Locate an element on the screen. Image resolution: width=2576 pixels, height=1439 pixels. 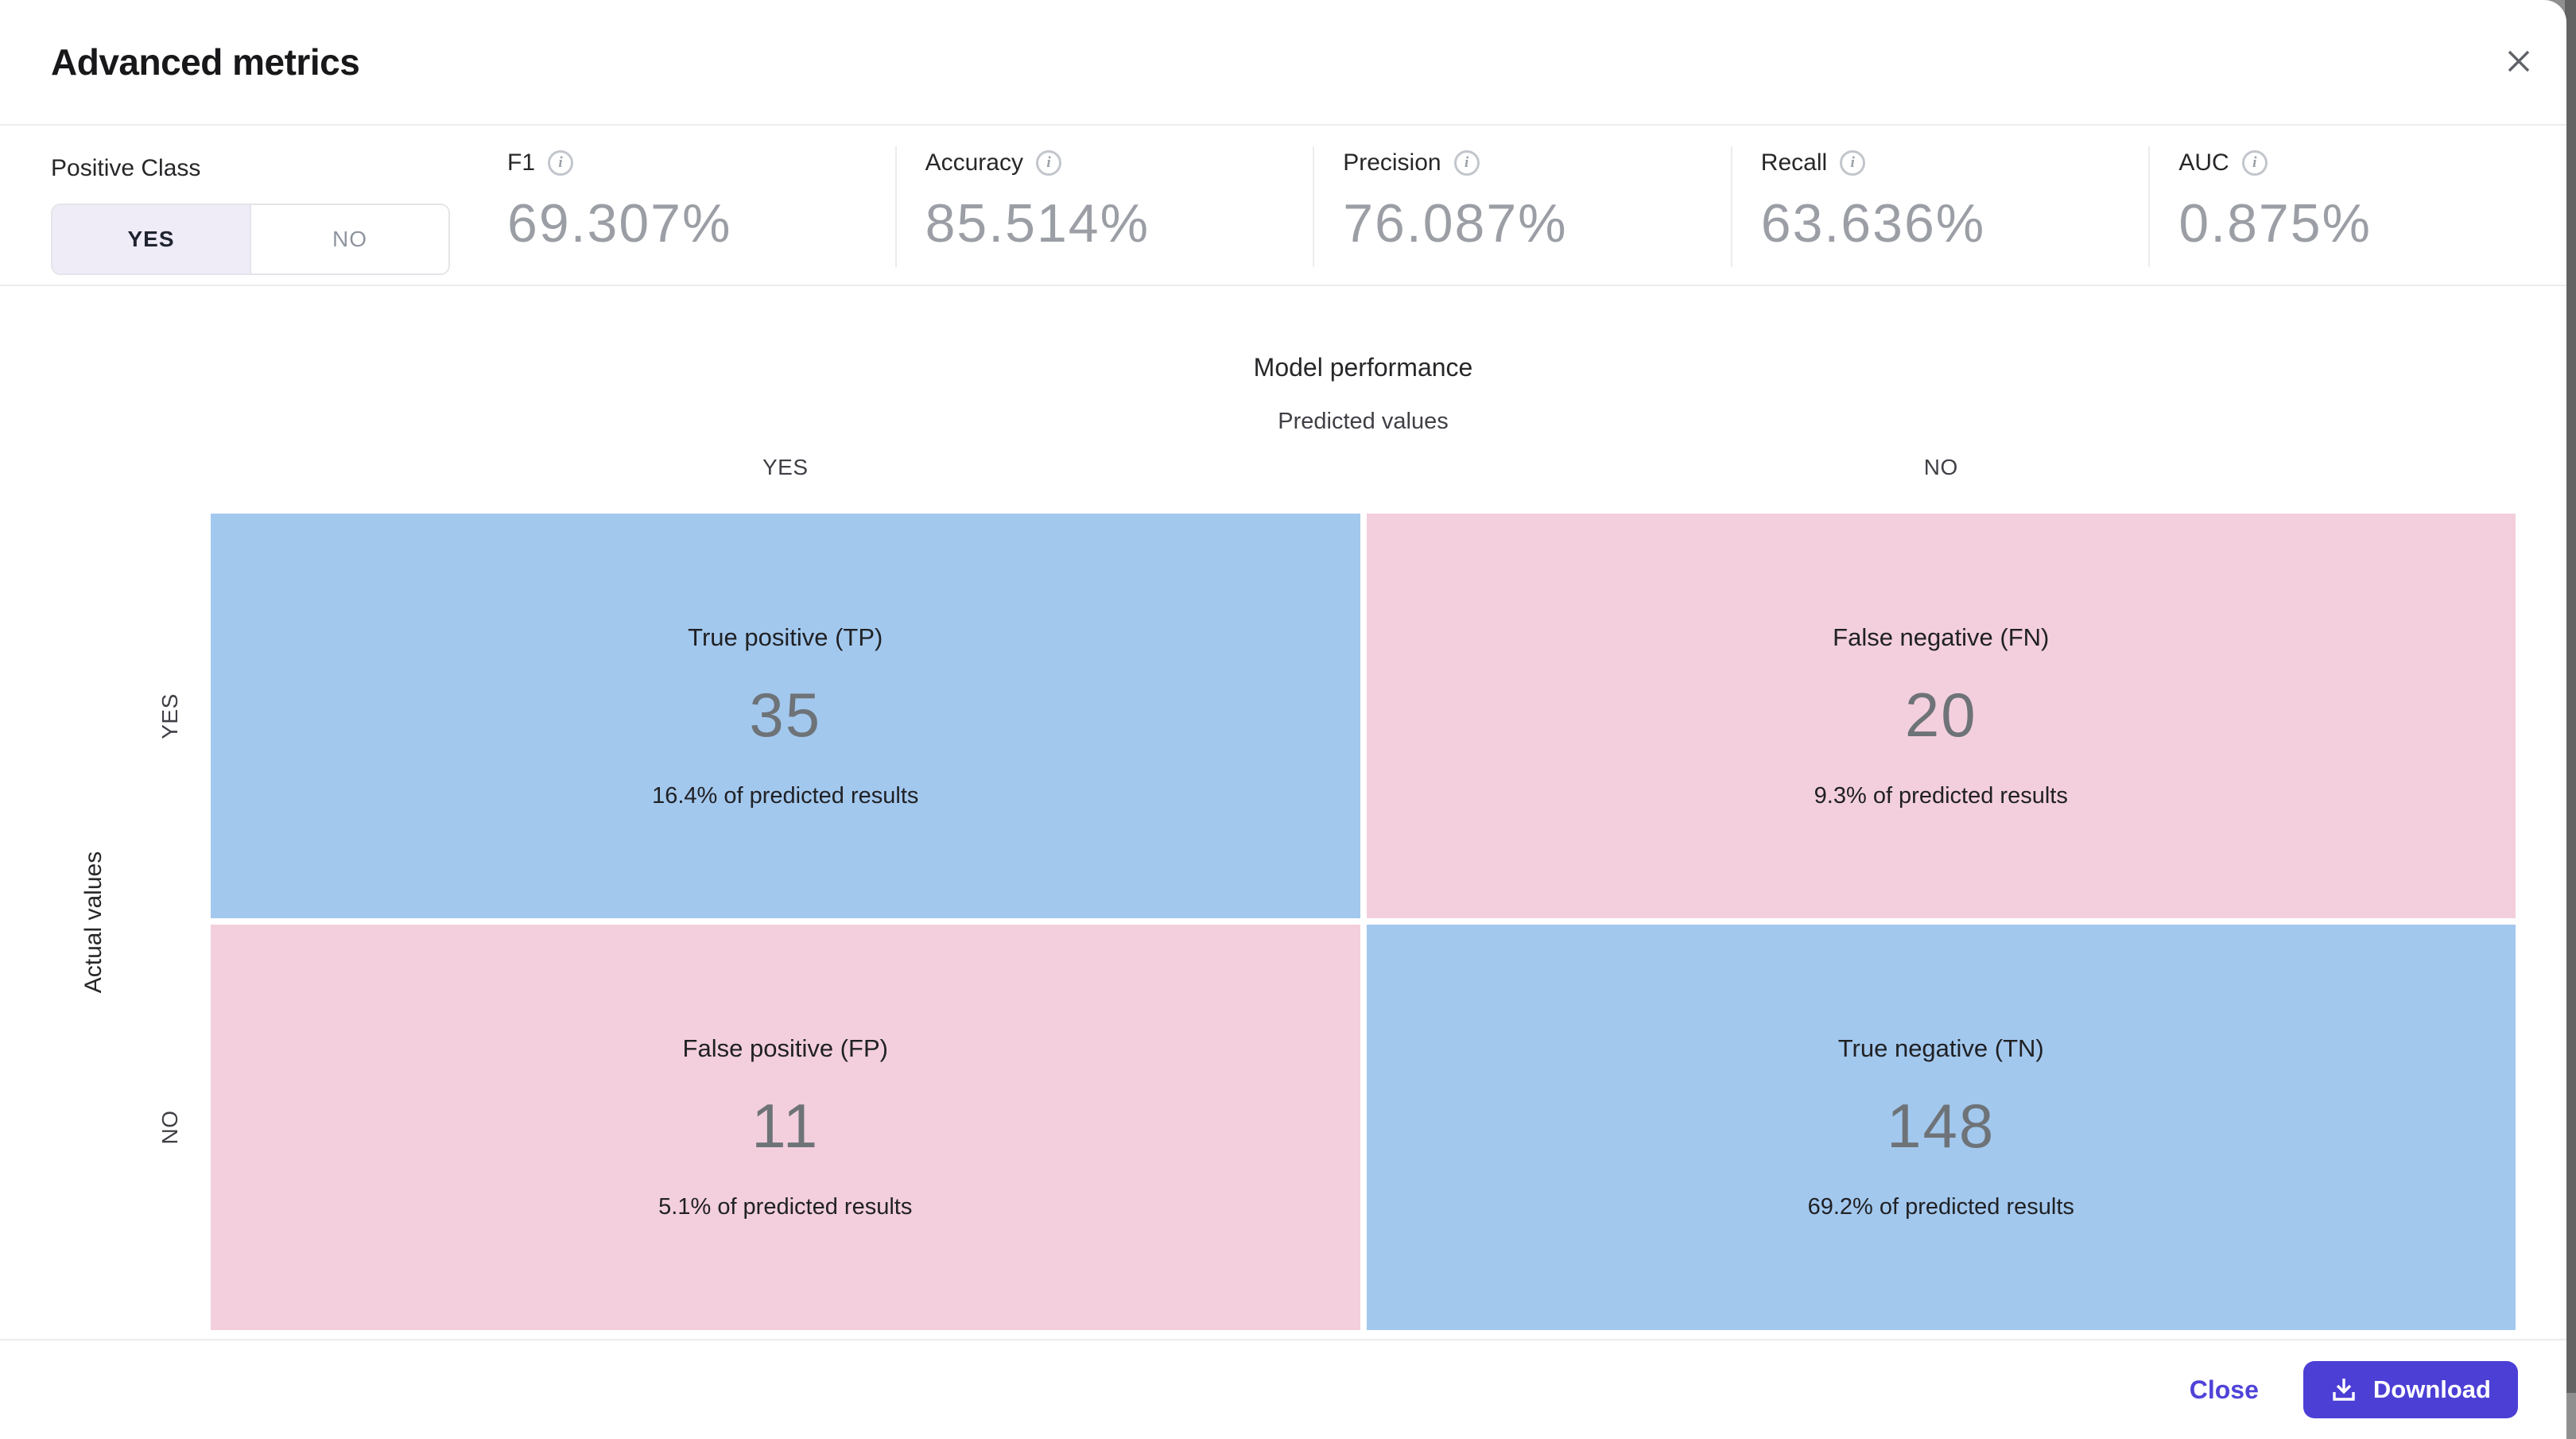
cell-label: False positive (FP) is located at coordinates (785, 1048).